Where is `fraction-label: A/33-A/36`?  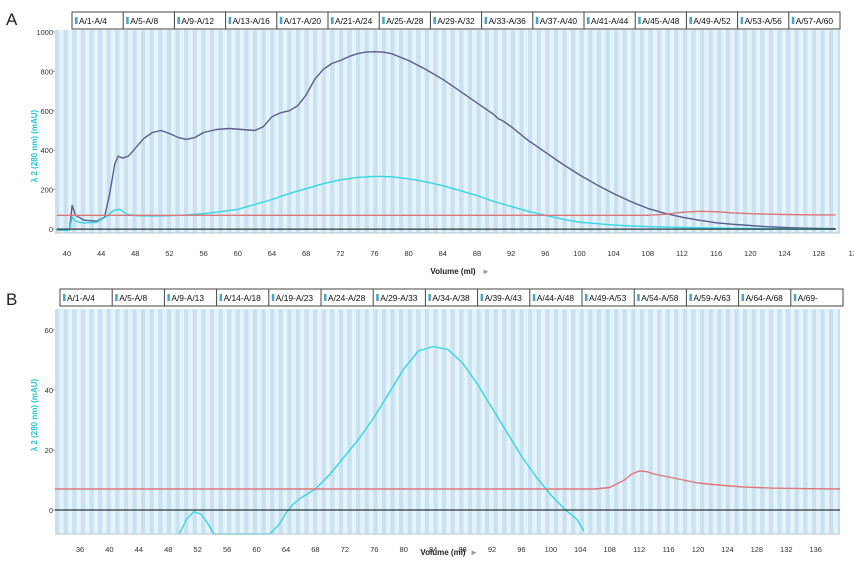 fraction-label: A/33-A/36 is located at coordinates (508, 21).